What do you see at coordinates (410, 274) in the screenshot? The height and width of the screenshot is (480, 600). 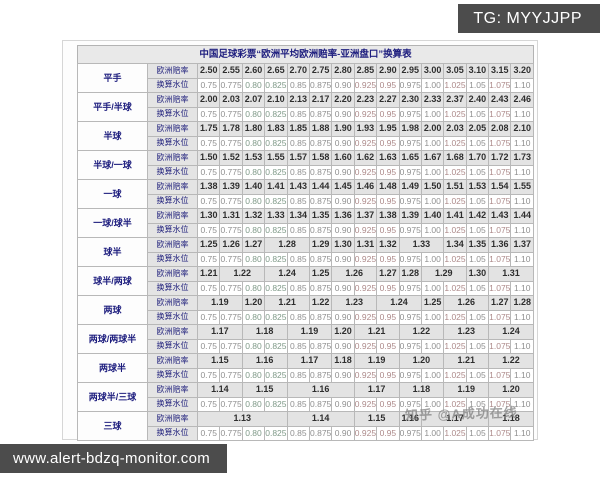 I see `odds-value-cell: 1.28` at bounding box center [410, 274].